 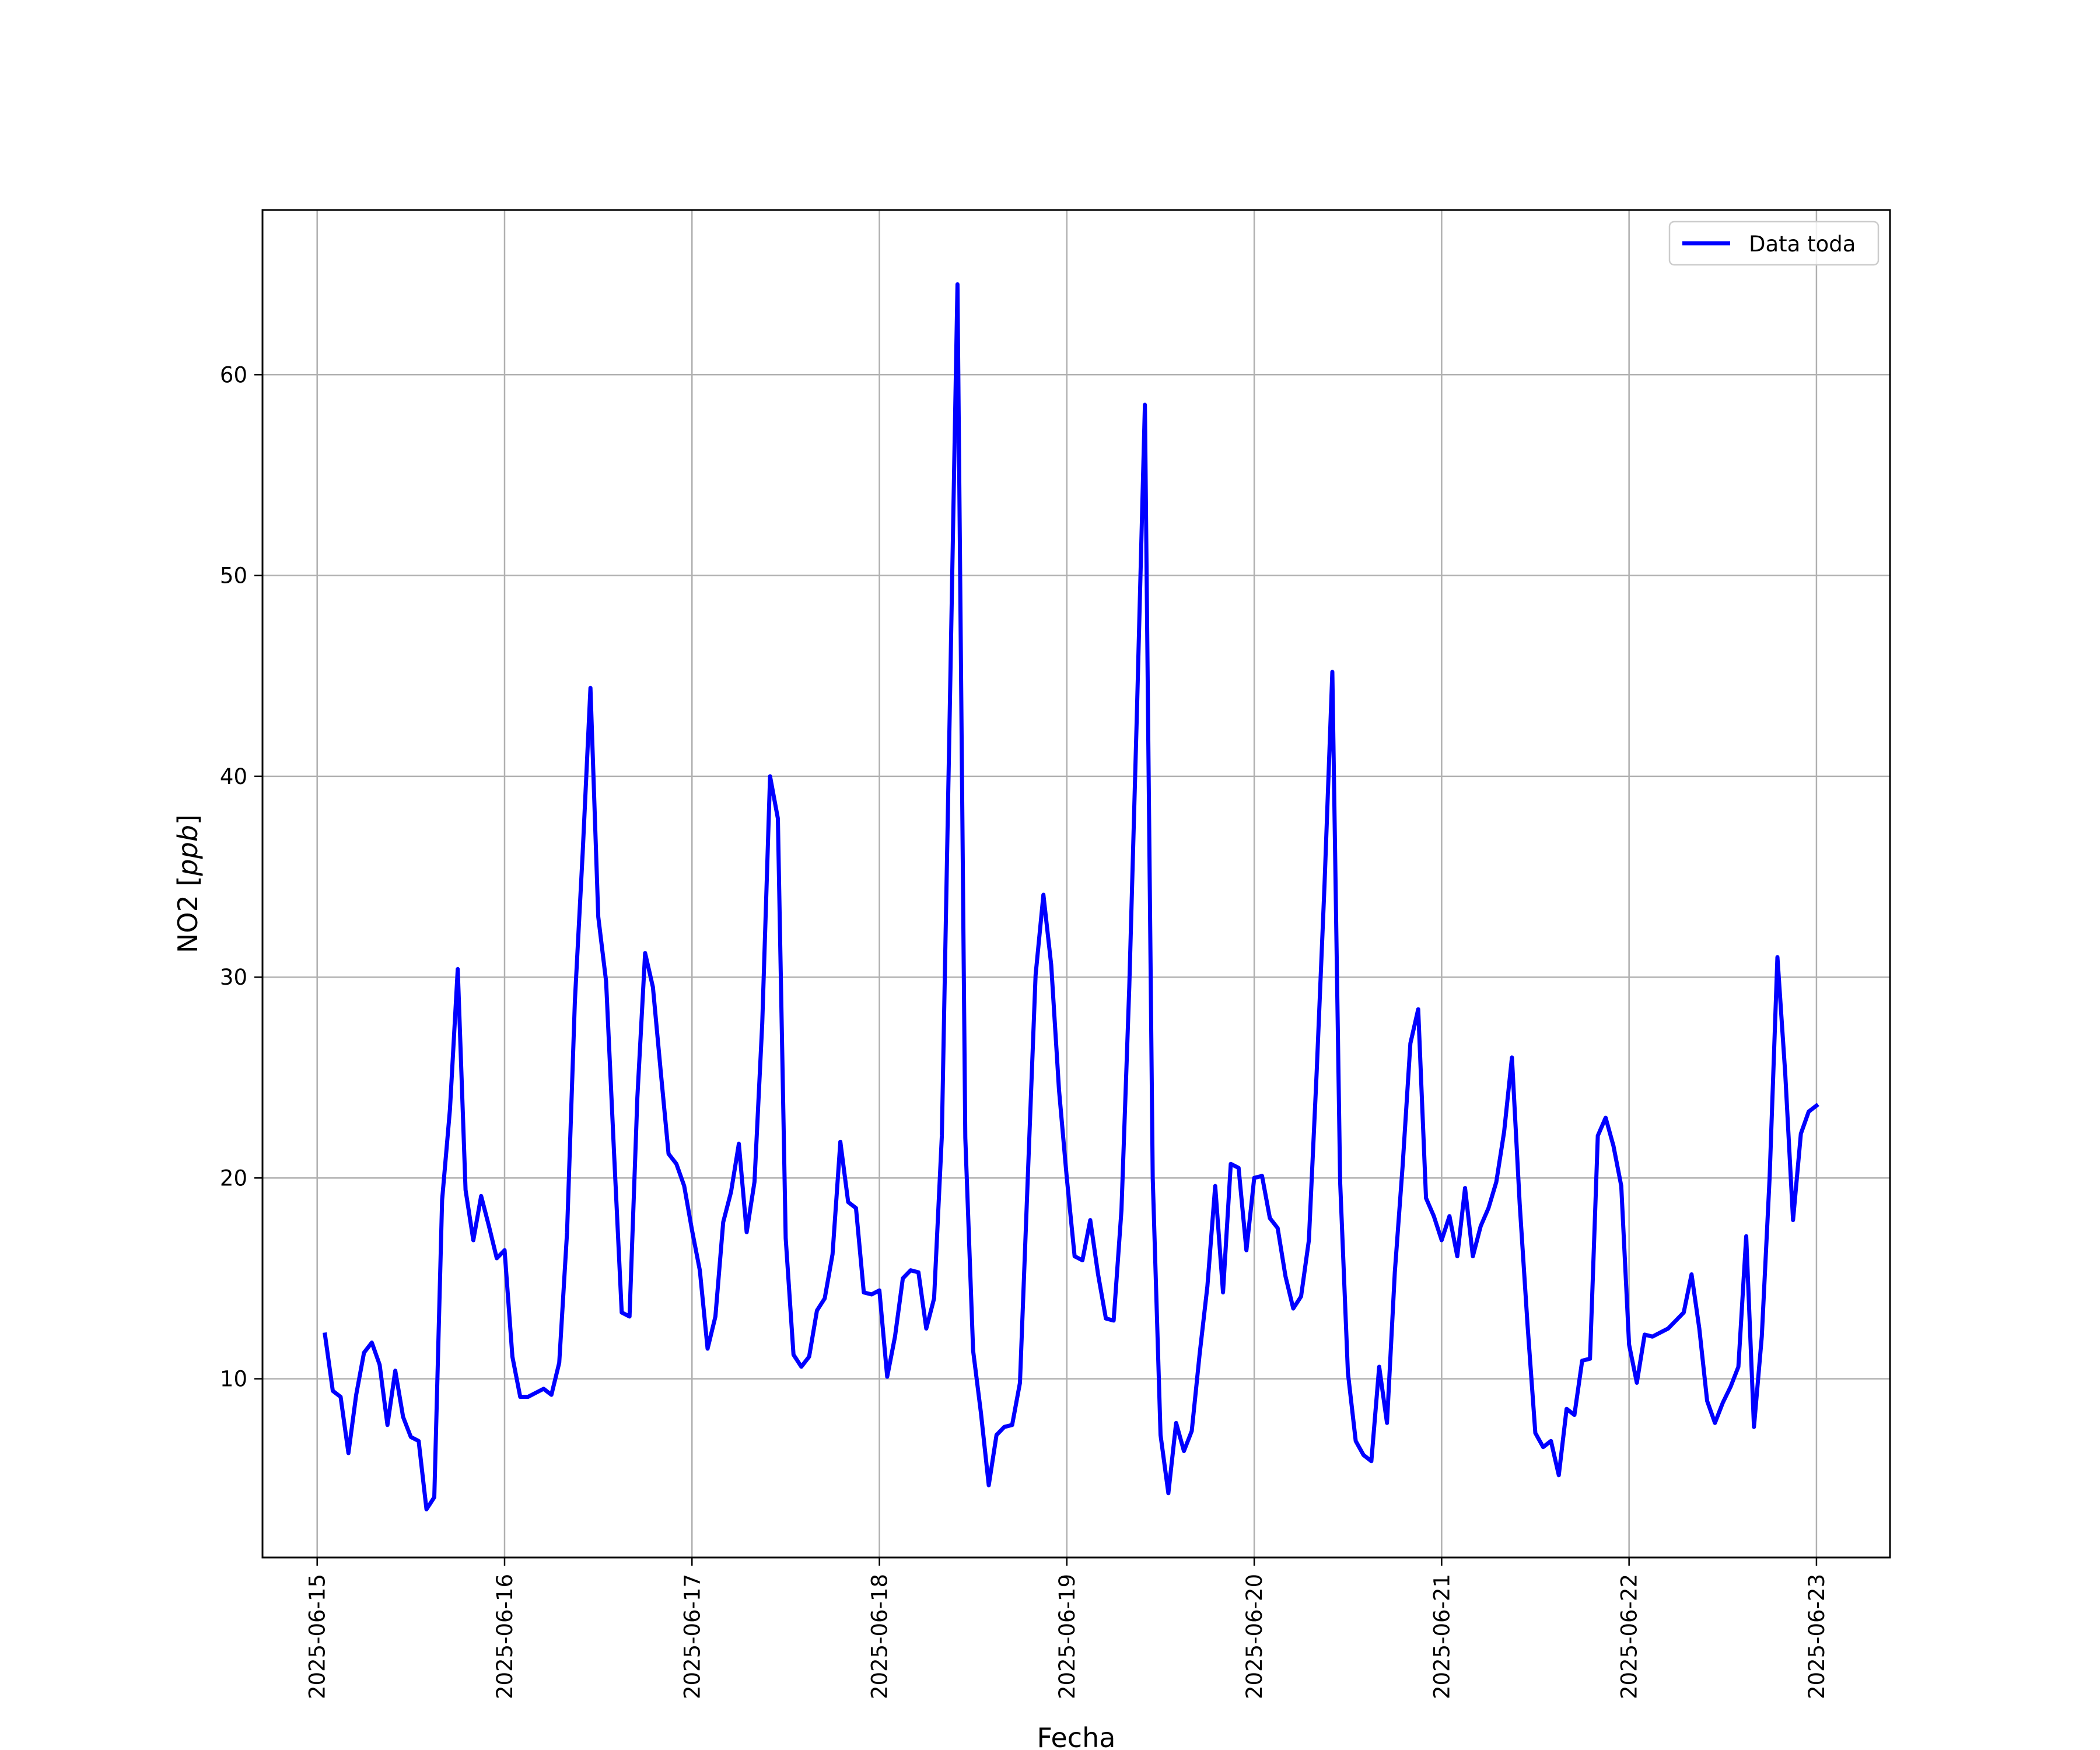 What do you see at coordinates (1803, 244) in the screenshot?
I see `legend-label-data-toda: Data toda` at bounding box center [1803, 244].